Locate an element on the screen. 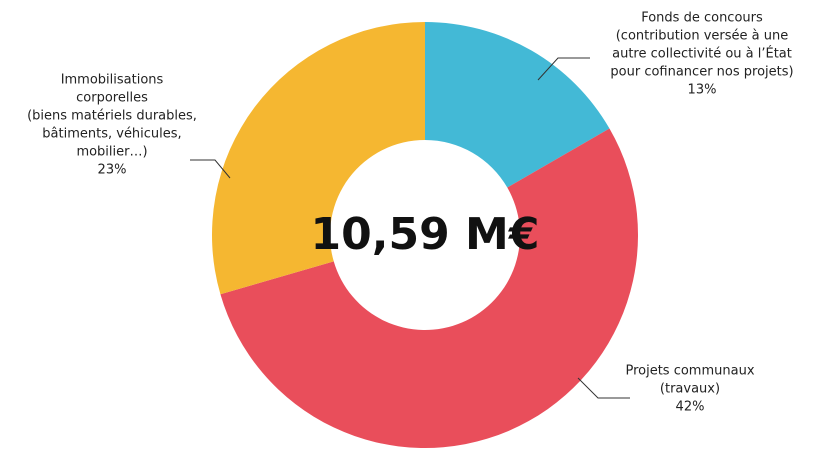 This screenshot has width=816, height=455. slice-label: (contribution versée à une is located at coordinates (702, 36).